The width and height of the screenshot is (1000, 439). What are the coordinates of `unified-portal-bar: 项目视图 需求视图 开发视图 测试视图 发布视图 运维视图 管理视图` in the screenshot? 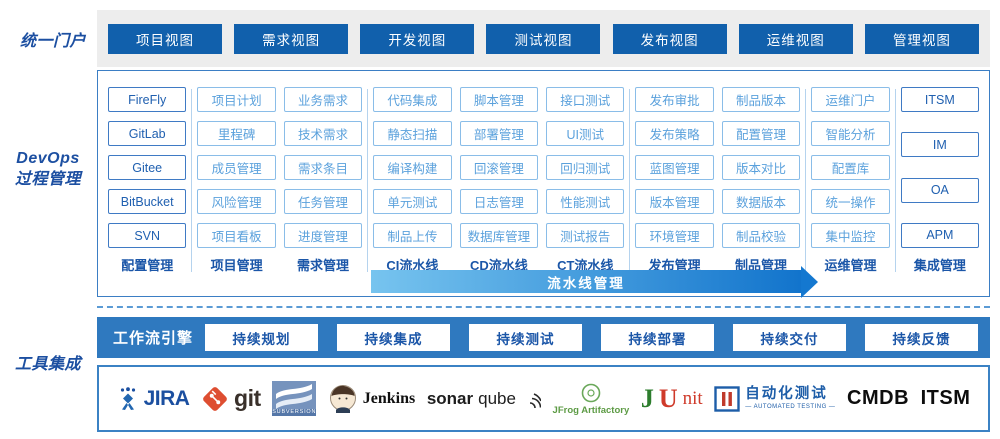 It's located at (543, 38).